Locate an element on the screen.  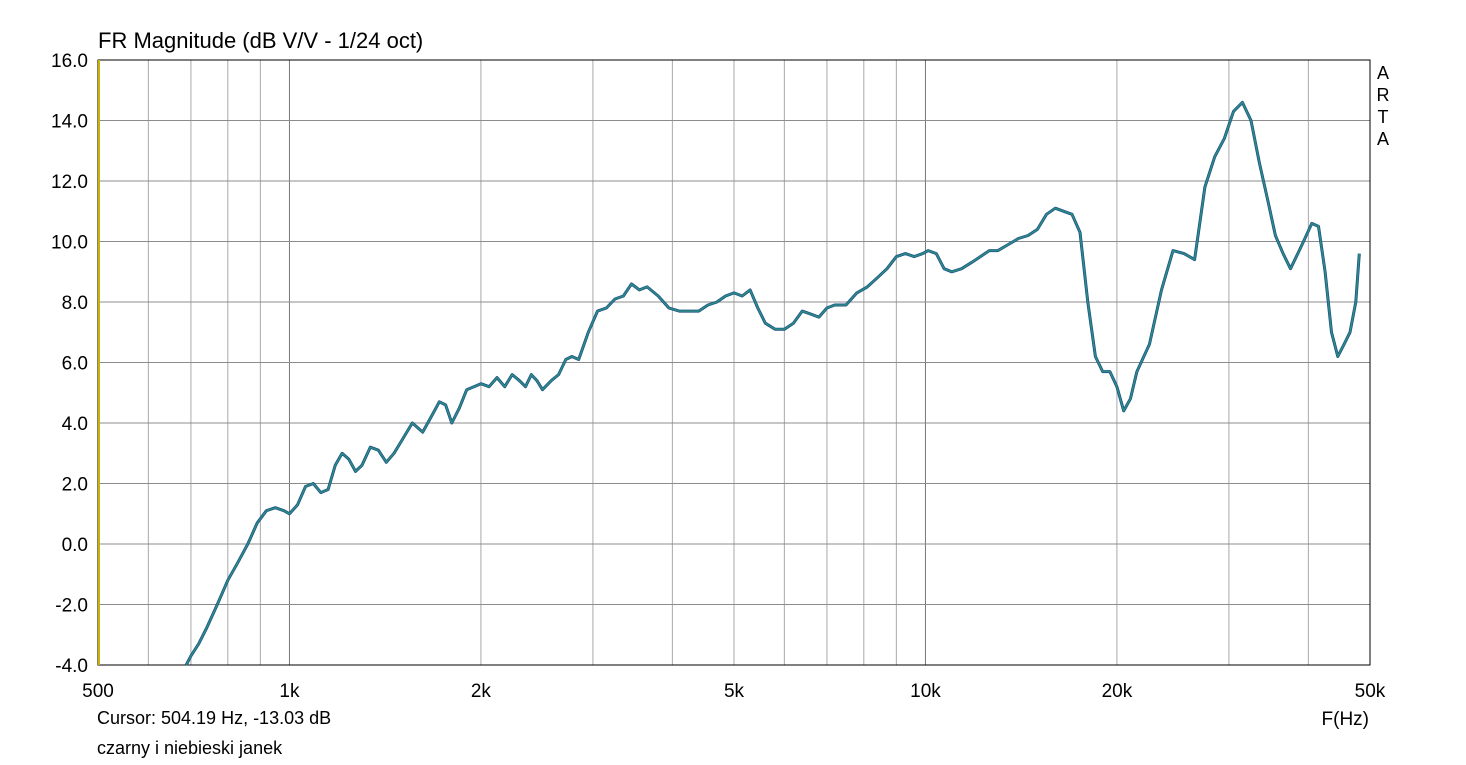
y-tick-label: -2.0 is located at coordinates (71, 606).